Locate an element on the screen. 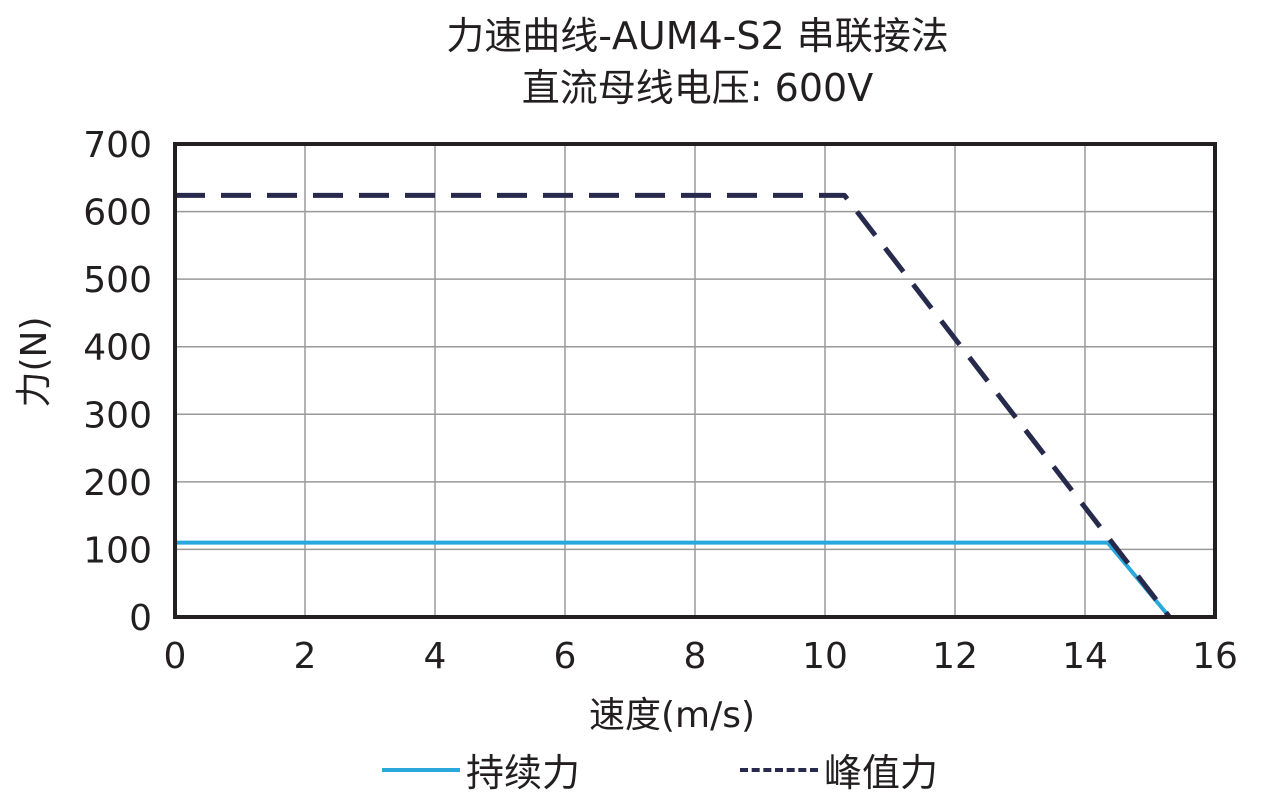 This screenshot has height=807, width=1265. x-tick-label: 10 is located at coordinates (825, 656).